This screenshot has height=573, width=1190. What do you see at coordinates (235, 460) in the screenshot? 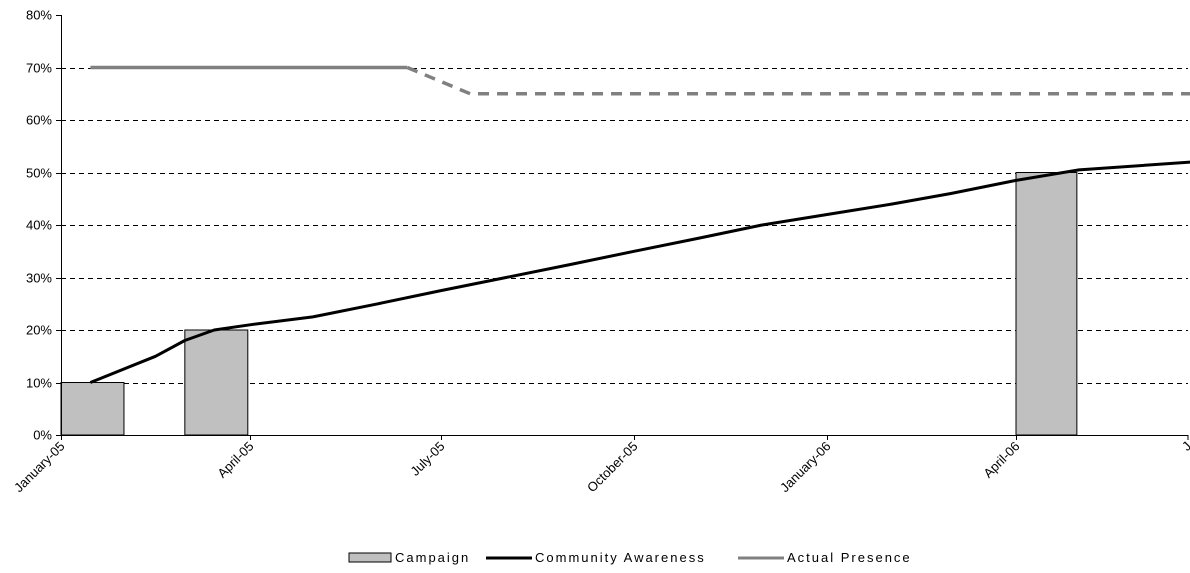
I see `x-tick-label: April-05` at bounding box center [235, 460].